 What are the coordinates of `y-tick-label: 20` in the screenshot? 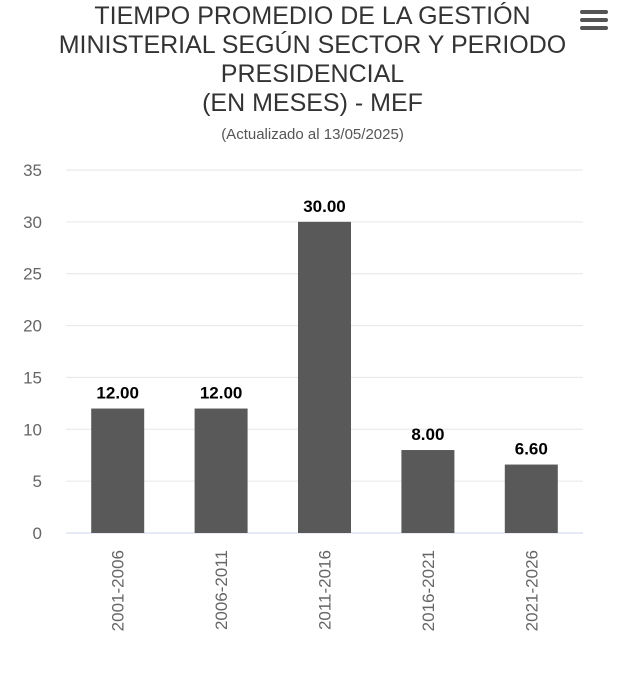 It's located at (32, 326).